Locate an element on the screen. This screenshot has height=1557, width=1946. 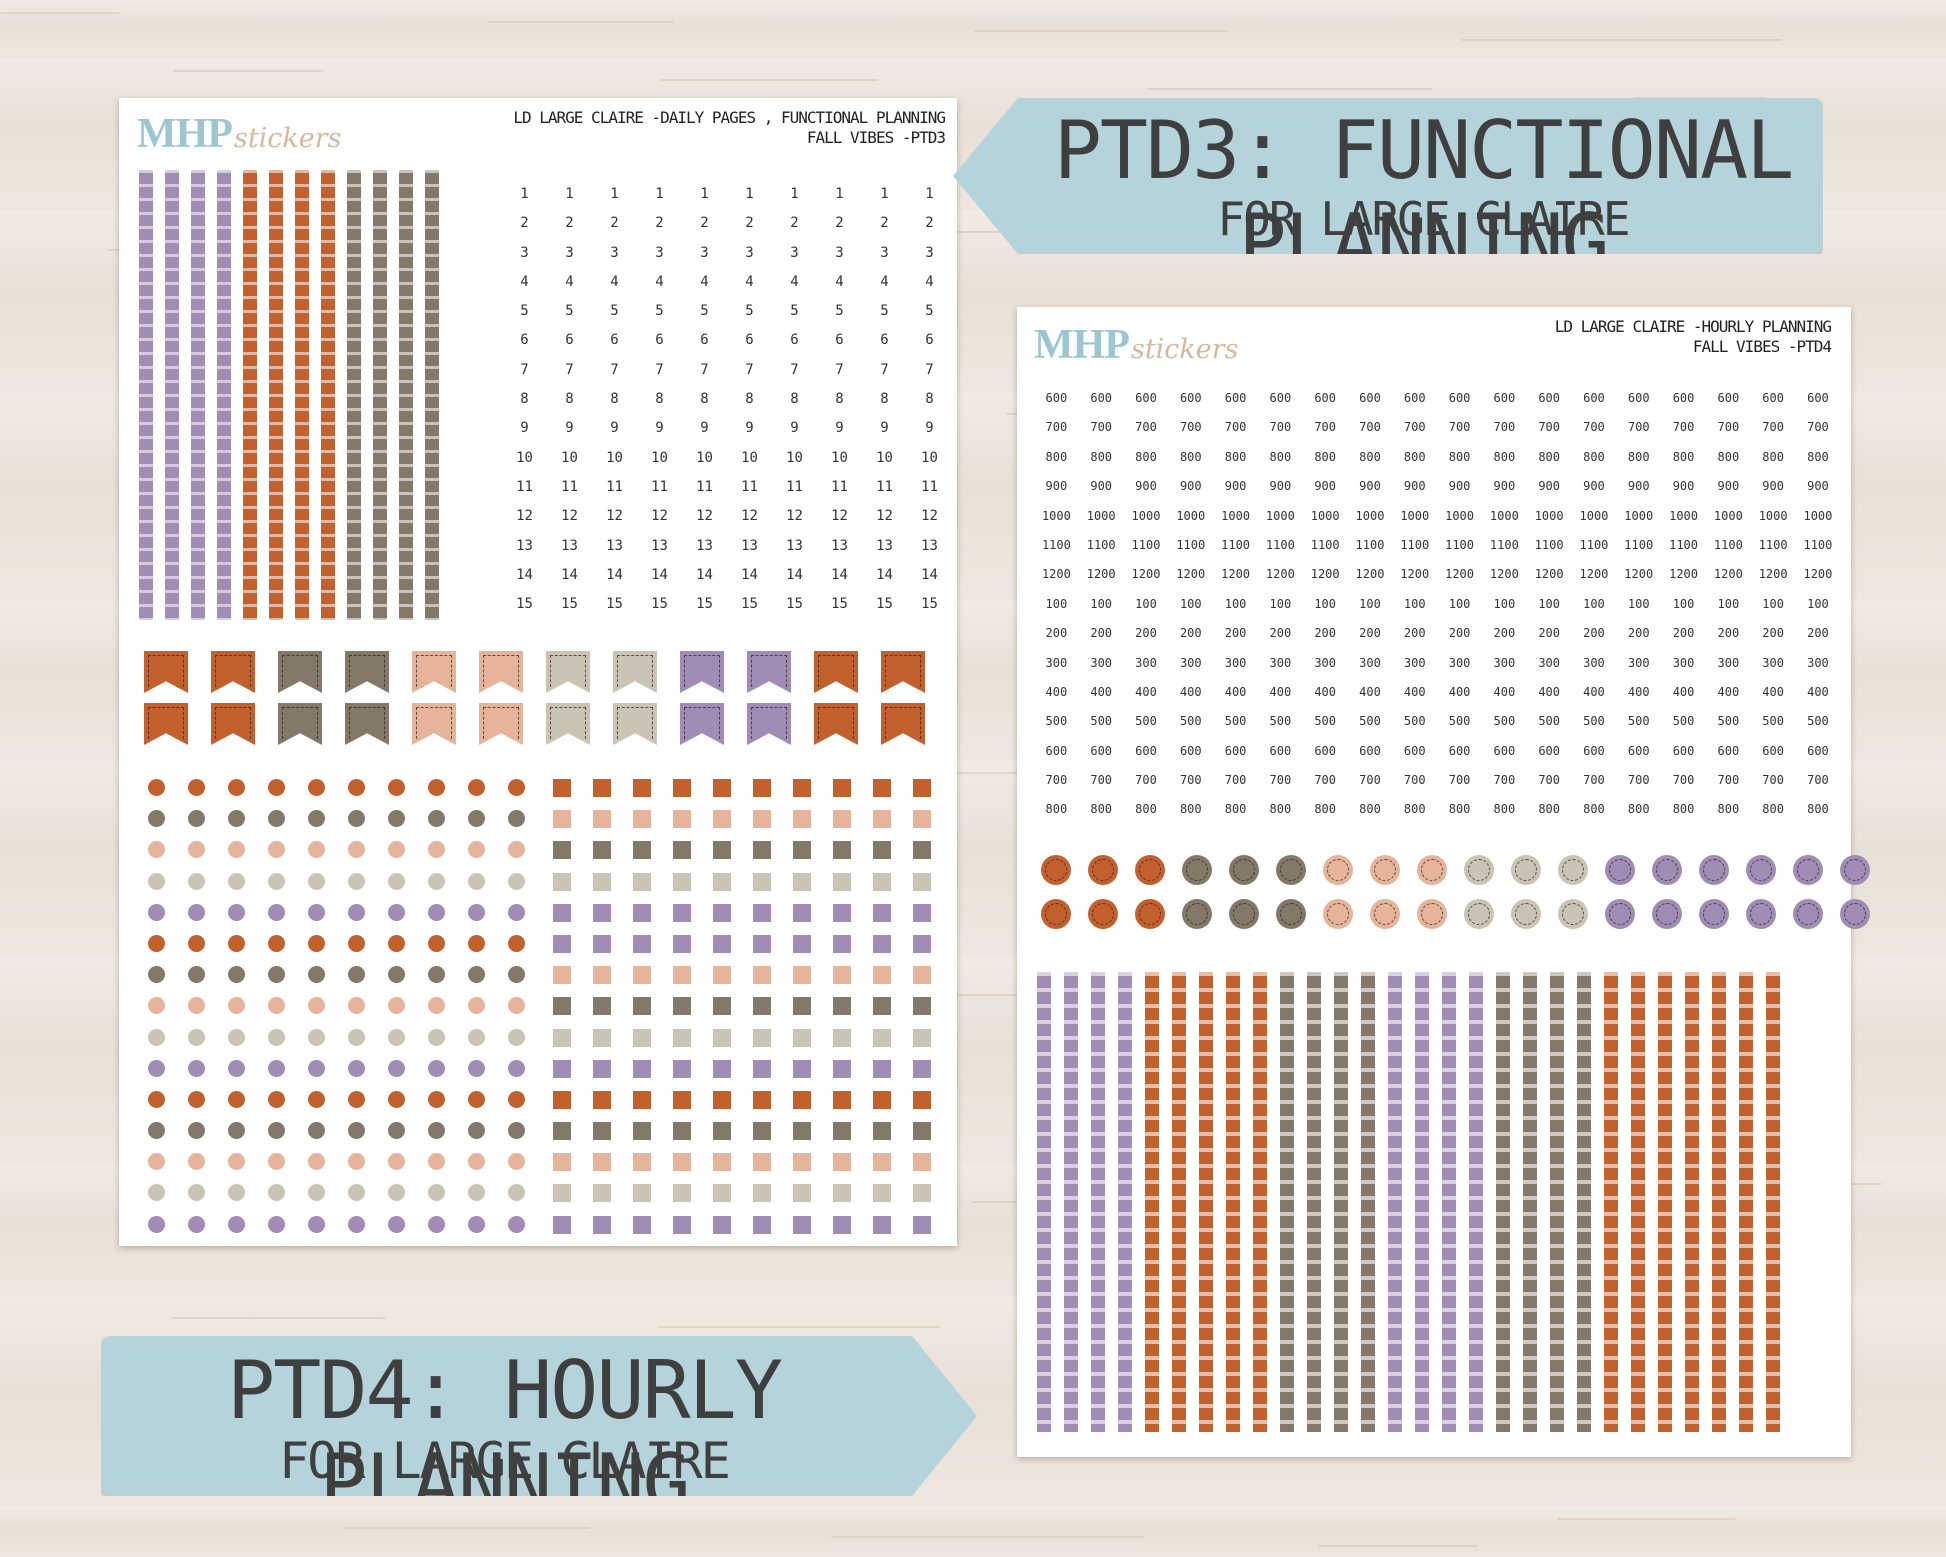
date-number: 9 is located at coordinates (929, 428).